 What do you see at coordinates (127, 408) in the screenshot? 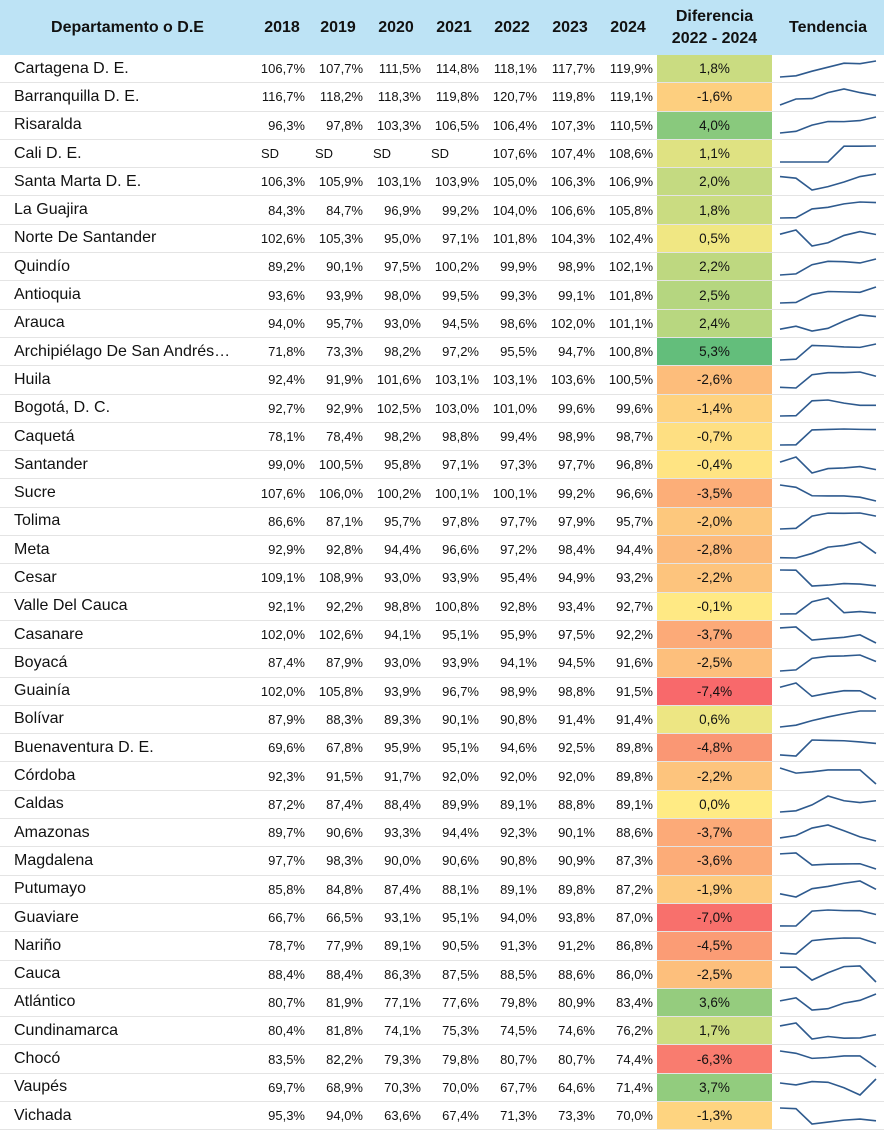
I see `department-name: Bogotá, D. C.` at bounding box center [127, 408].